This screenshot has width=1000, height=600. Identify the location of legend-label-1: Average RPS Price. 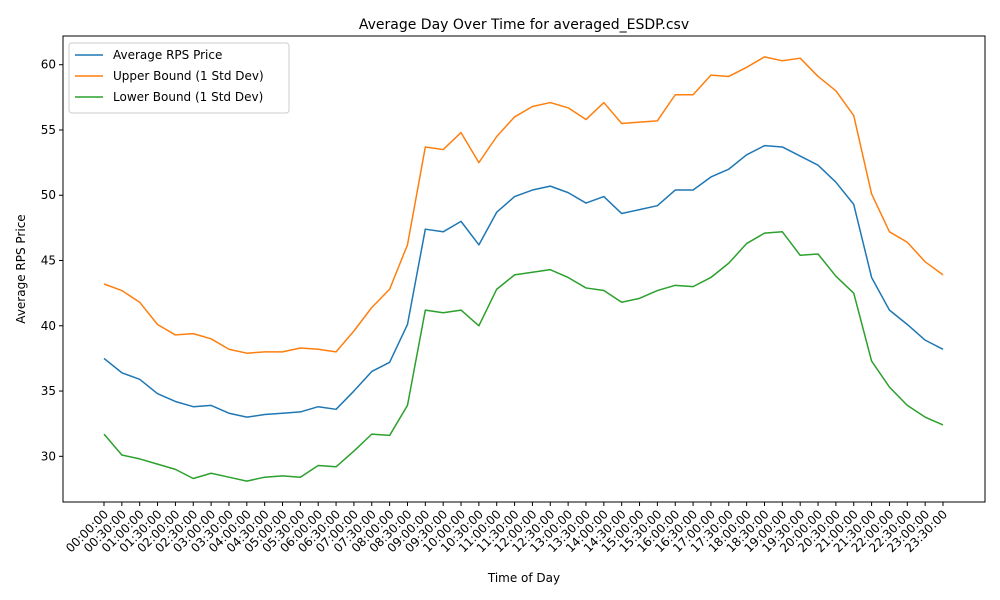
(167, 55).